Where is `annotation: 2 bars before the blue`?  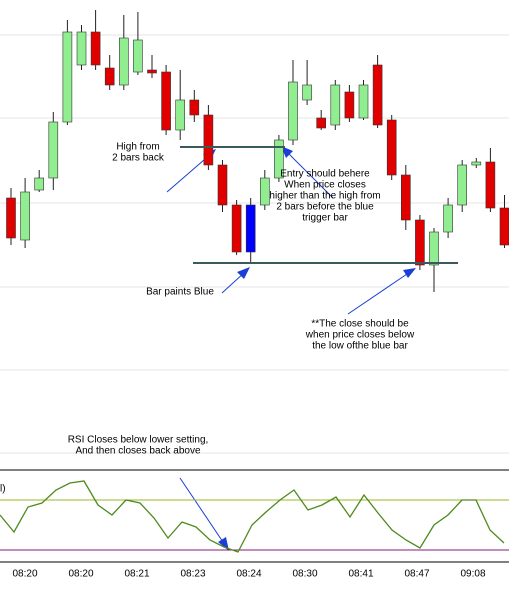 annotation: 2 bars before the blue is located at coordinates (325, 207).